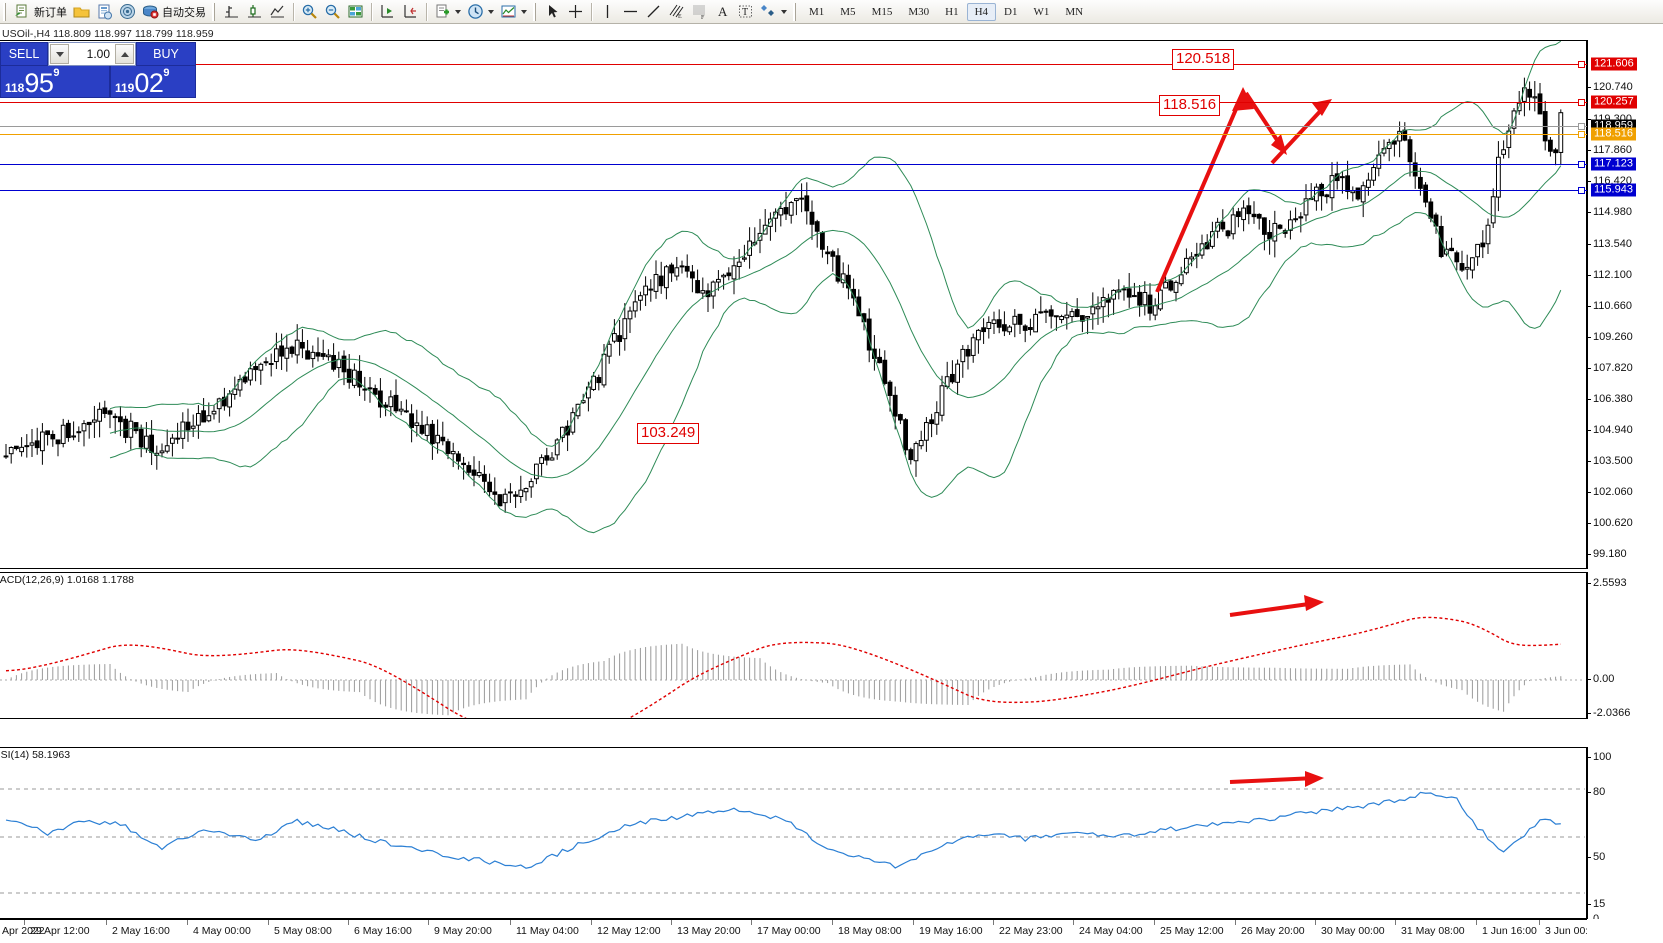  Describe the element at coordinates (1587, 833) in the screenshot. I see `rsi-axis-line` at that location.